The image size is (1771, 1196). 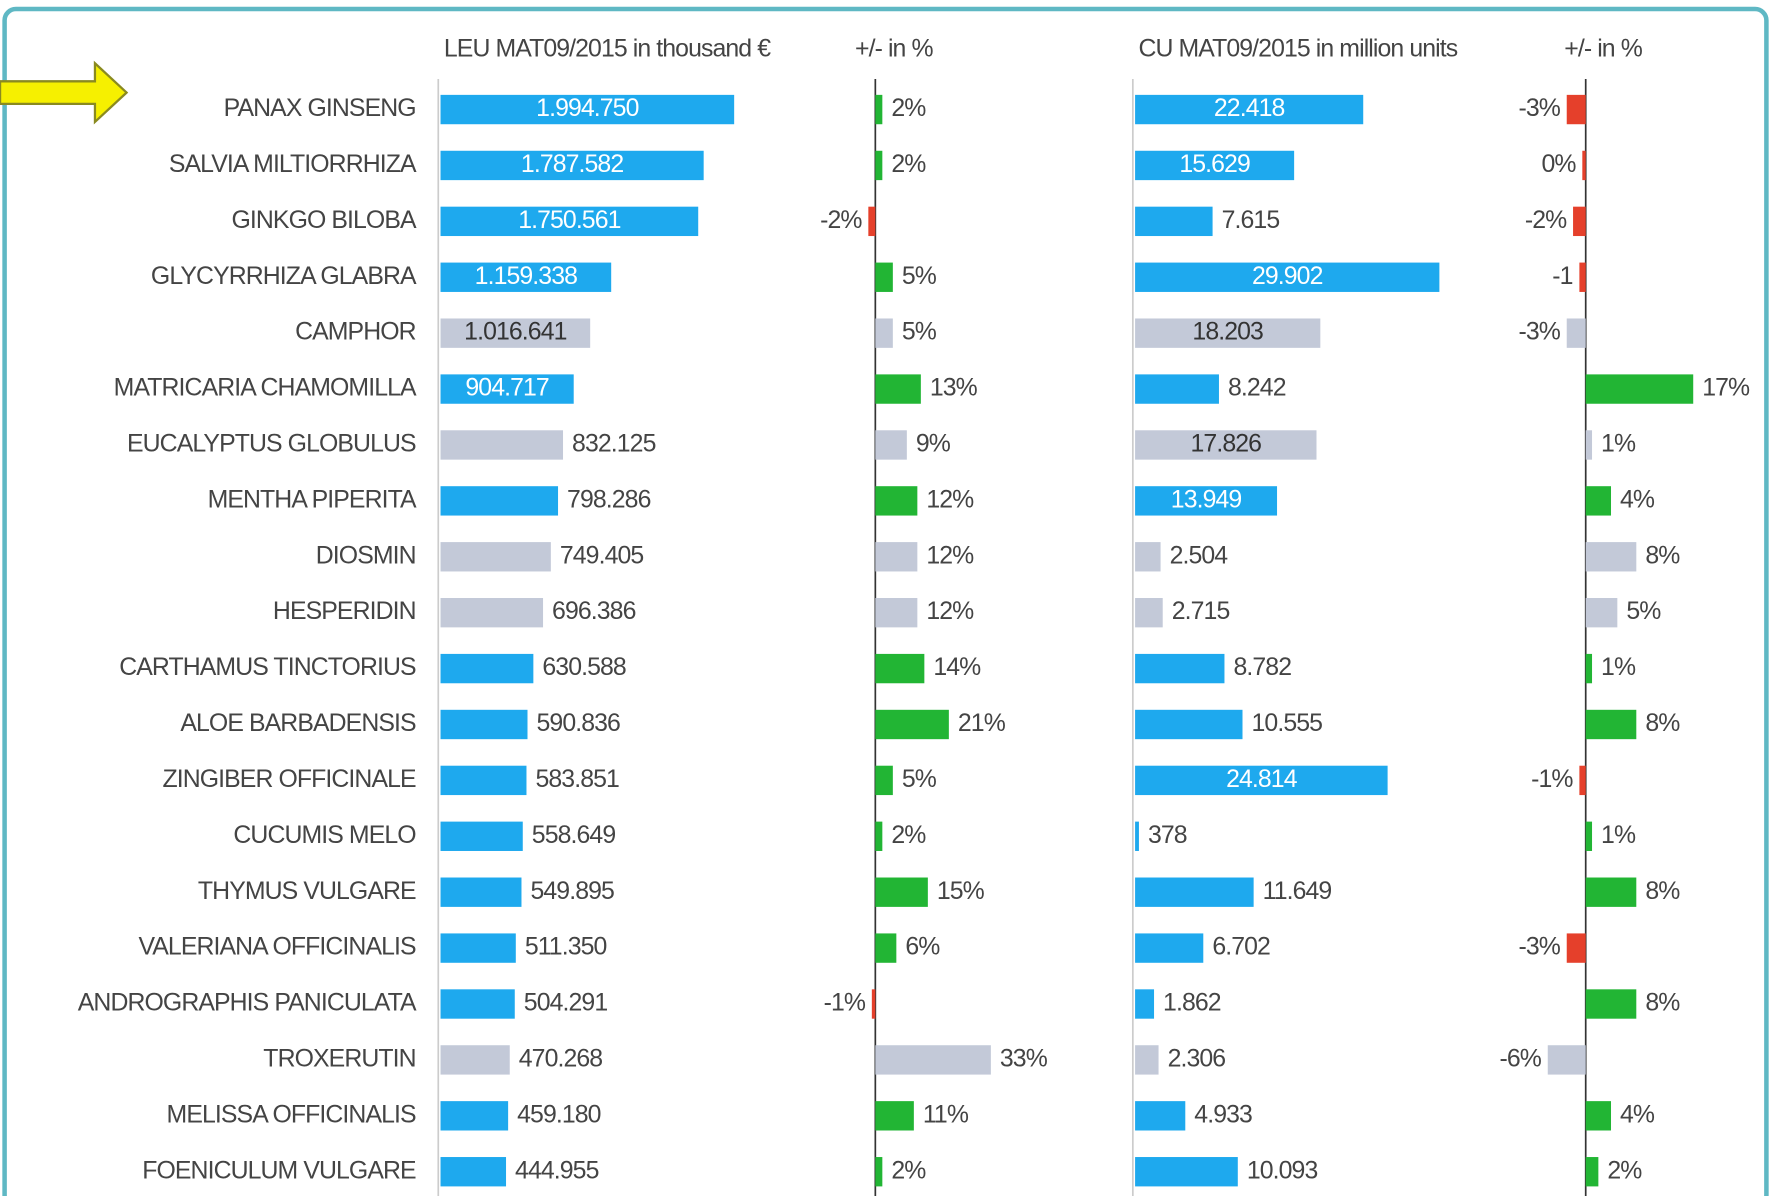 I want to click on value-label: 24.814, so click(x=1262, y=779).